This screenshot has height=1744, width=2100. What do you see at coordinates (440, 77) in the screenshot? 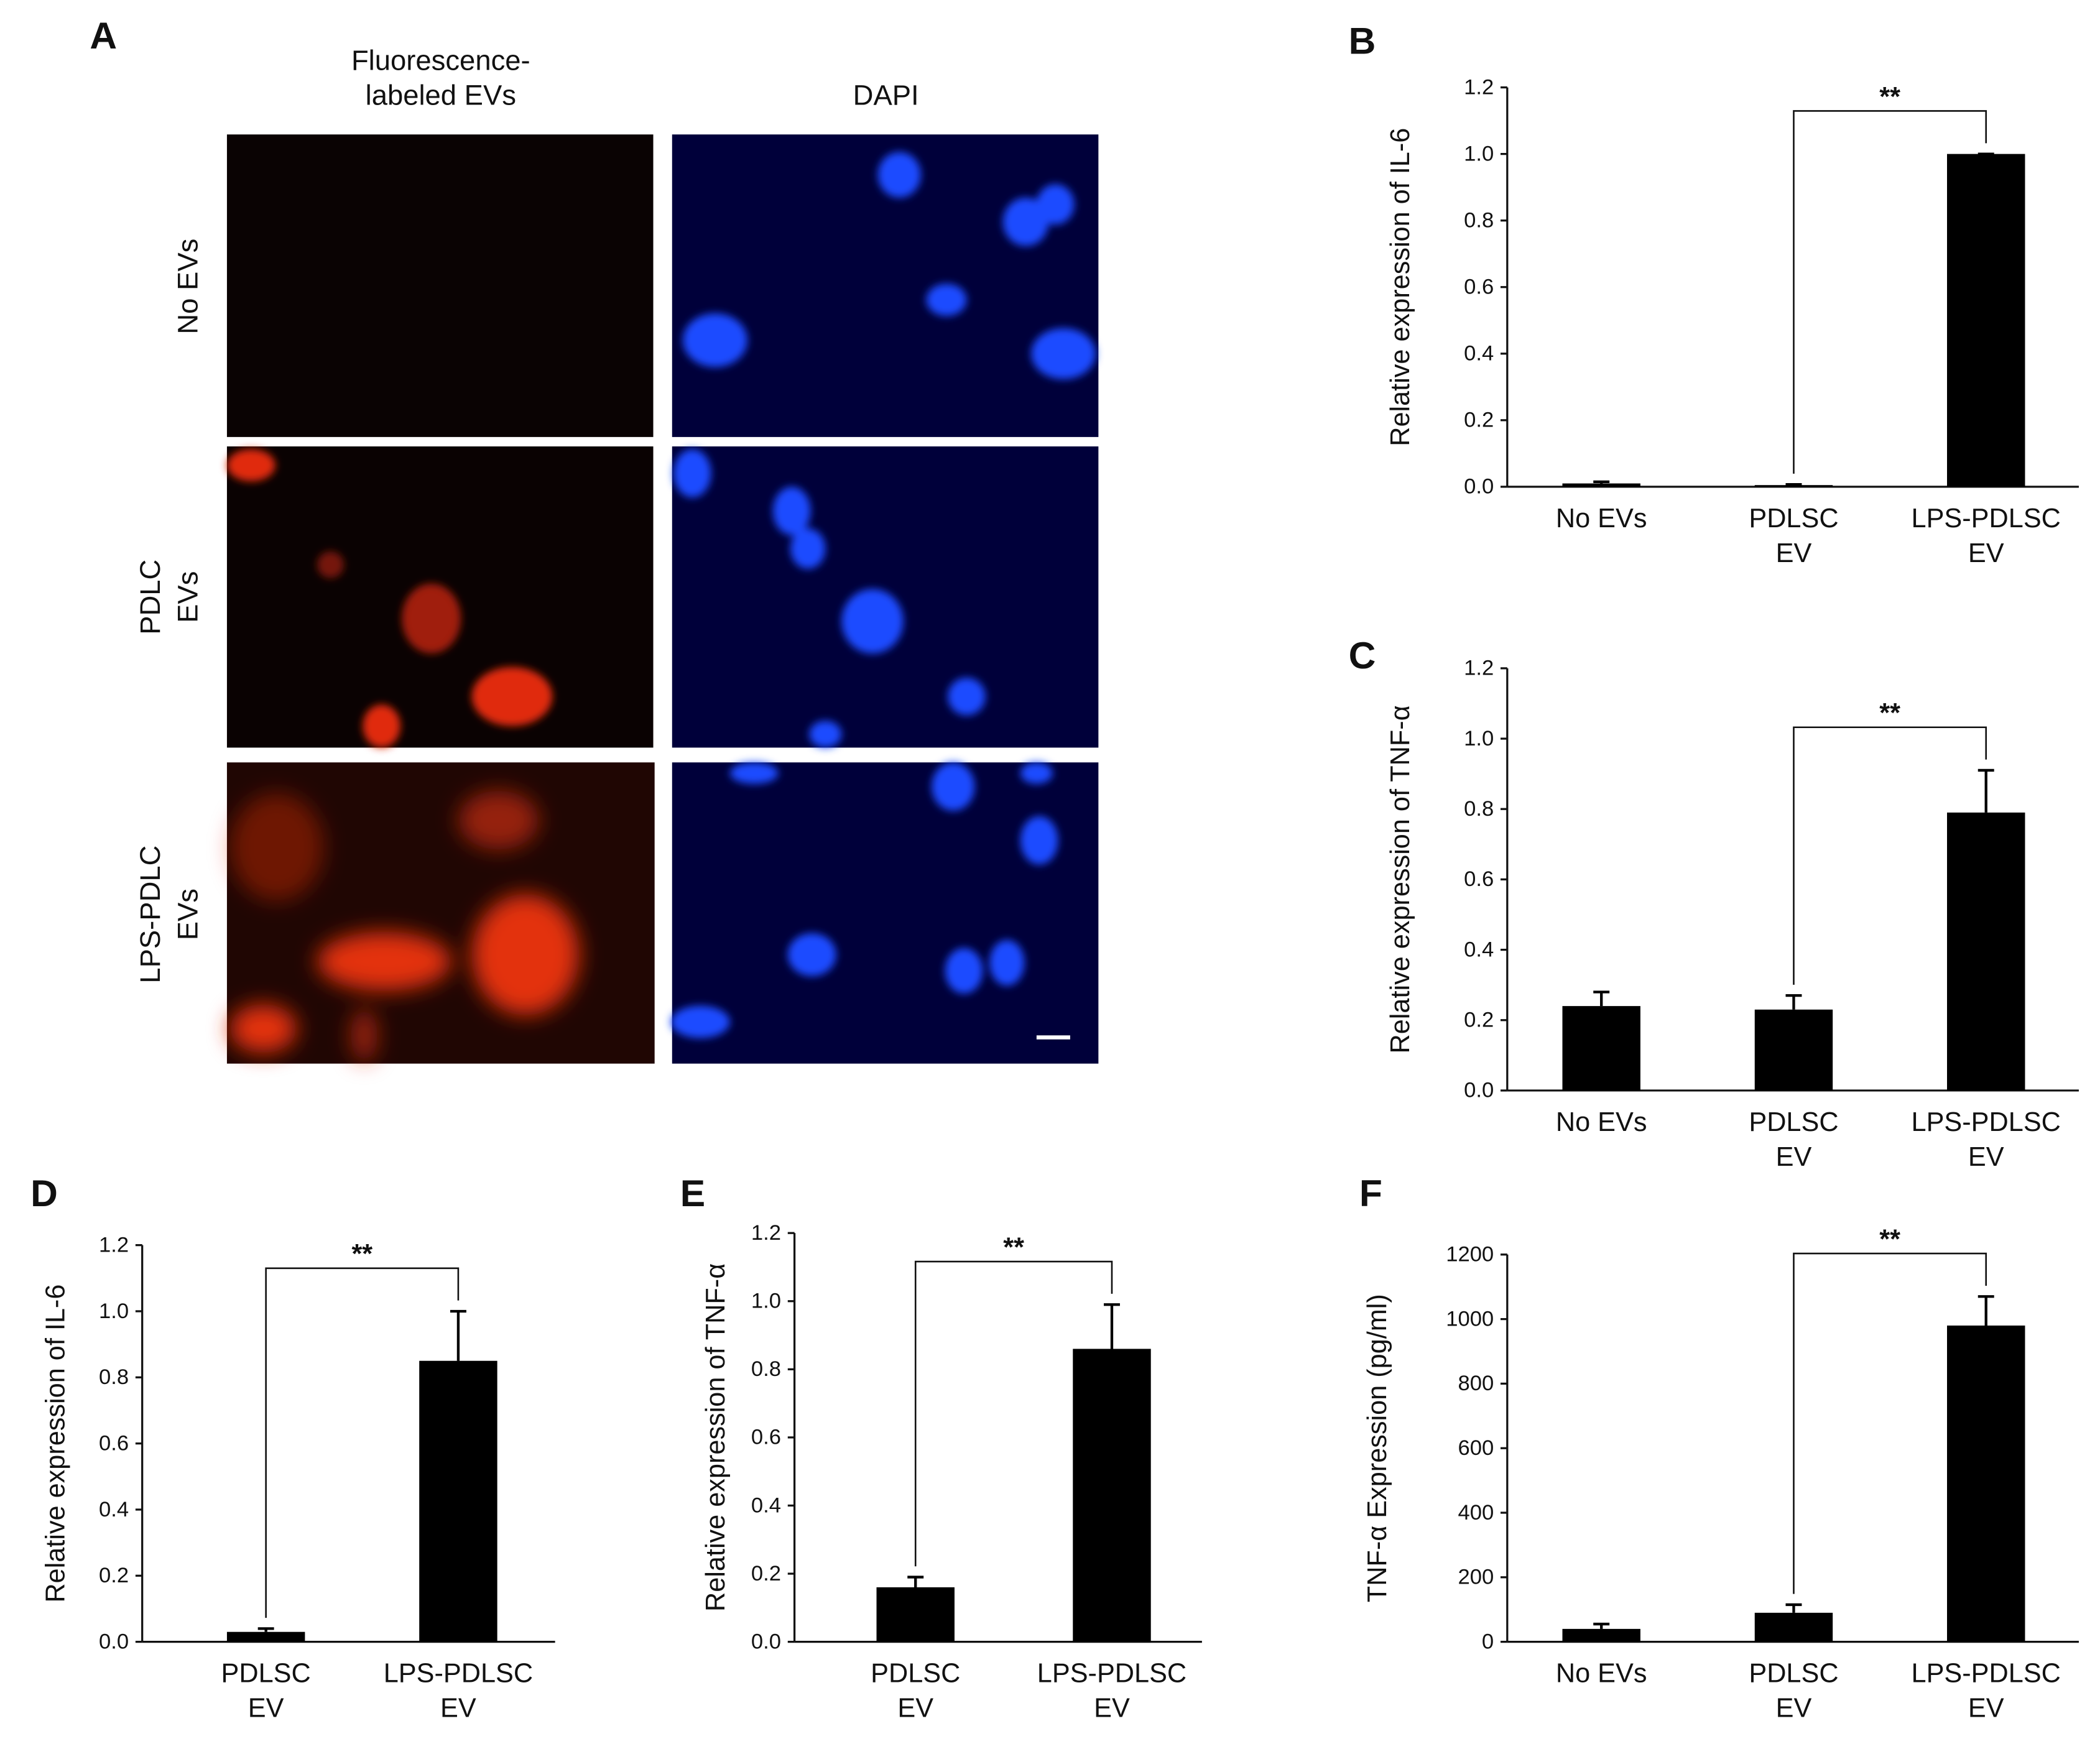
I see `column-header: Fluorescence-labeled EVs` at bounding box center [440, 77].